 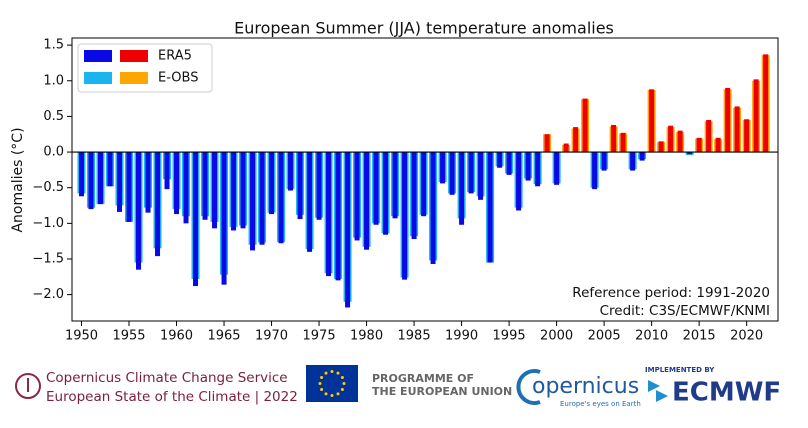 What do you see at coordinates (172, 397) in the screenshot?
I see `c3s-subtitle: European State of the Climate | 2022` at bounding box center [172, 397].